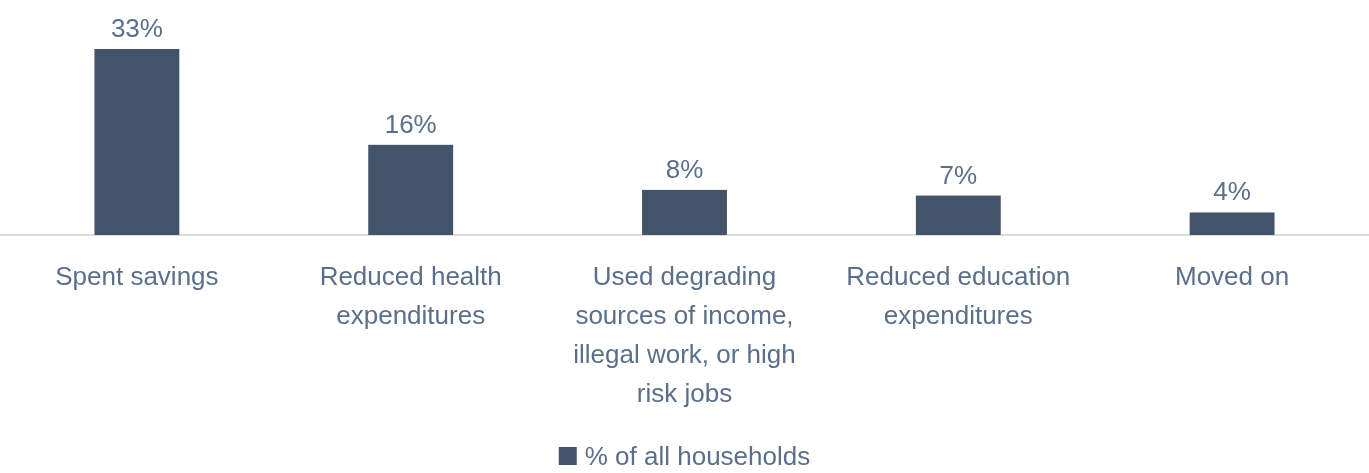 This screenshot has height=473, width=1369. Describe the element at coordinates (958, 174) in the screenshot. I see `data-label: 7%` at that location.